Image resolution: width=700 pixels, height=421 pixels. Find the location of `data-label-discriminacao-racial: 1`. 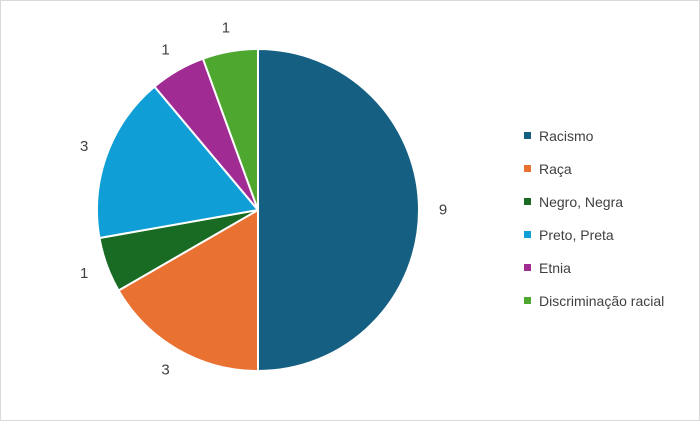

data-label-discriminacao-racial: 1 is located at coordinates (226, 27).